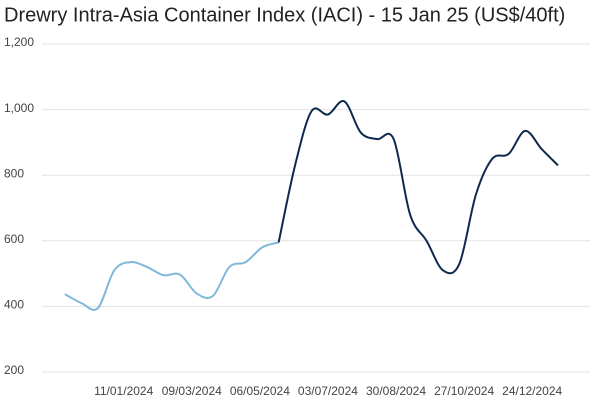 The width and height of the screenshot is (600, 400). Describe the element at coordinates (532, 391) in the screenshot. I see `x-tick-label: 24/12/2024` at that location.